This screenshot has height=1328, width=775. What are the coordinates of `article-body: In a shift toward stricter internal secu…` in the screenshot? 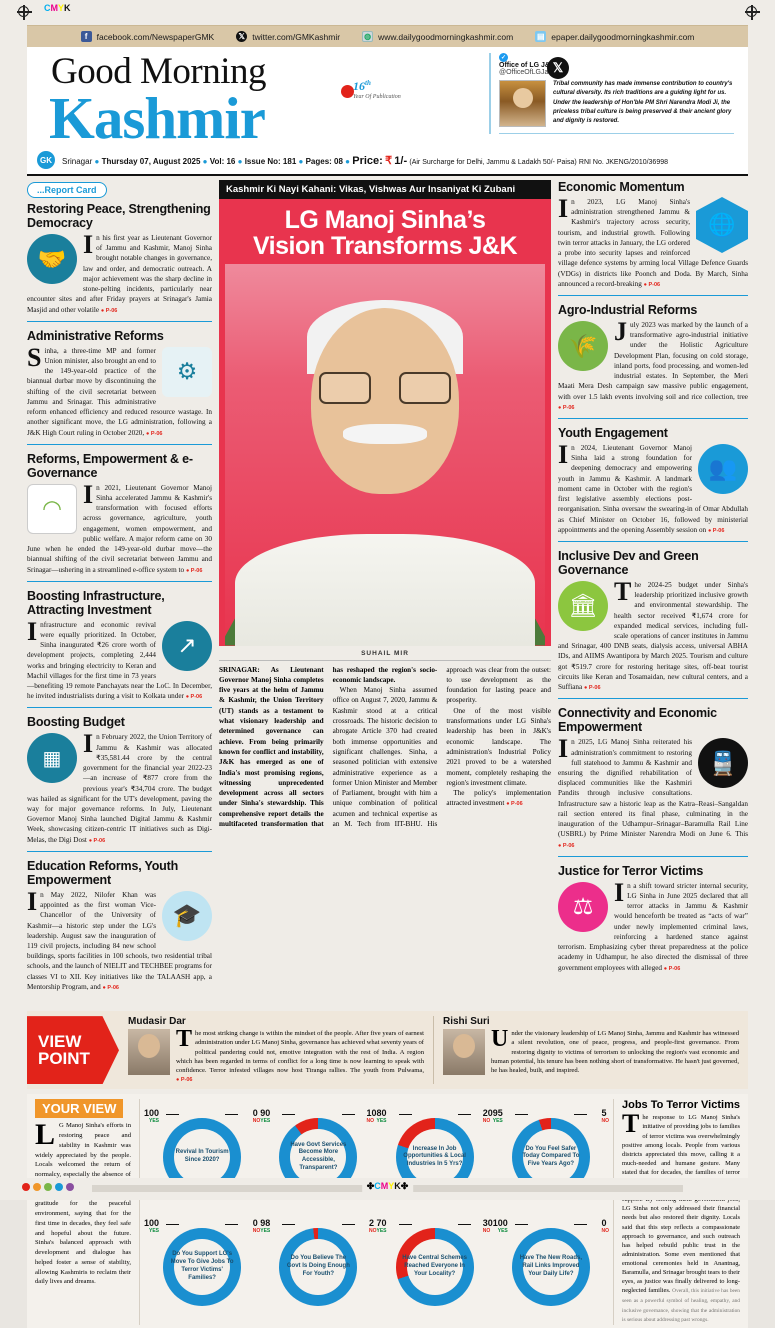 It's located at (653, 924).